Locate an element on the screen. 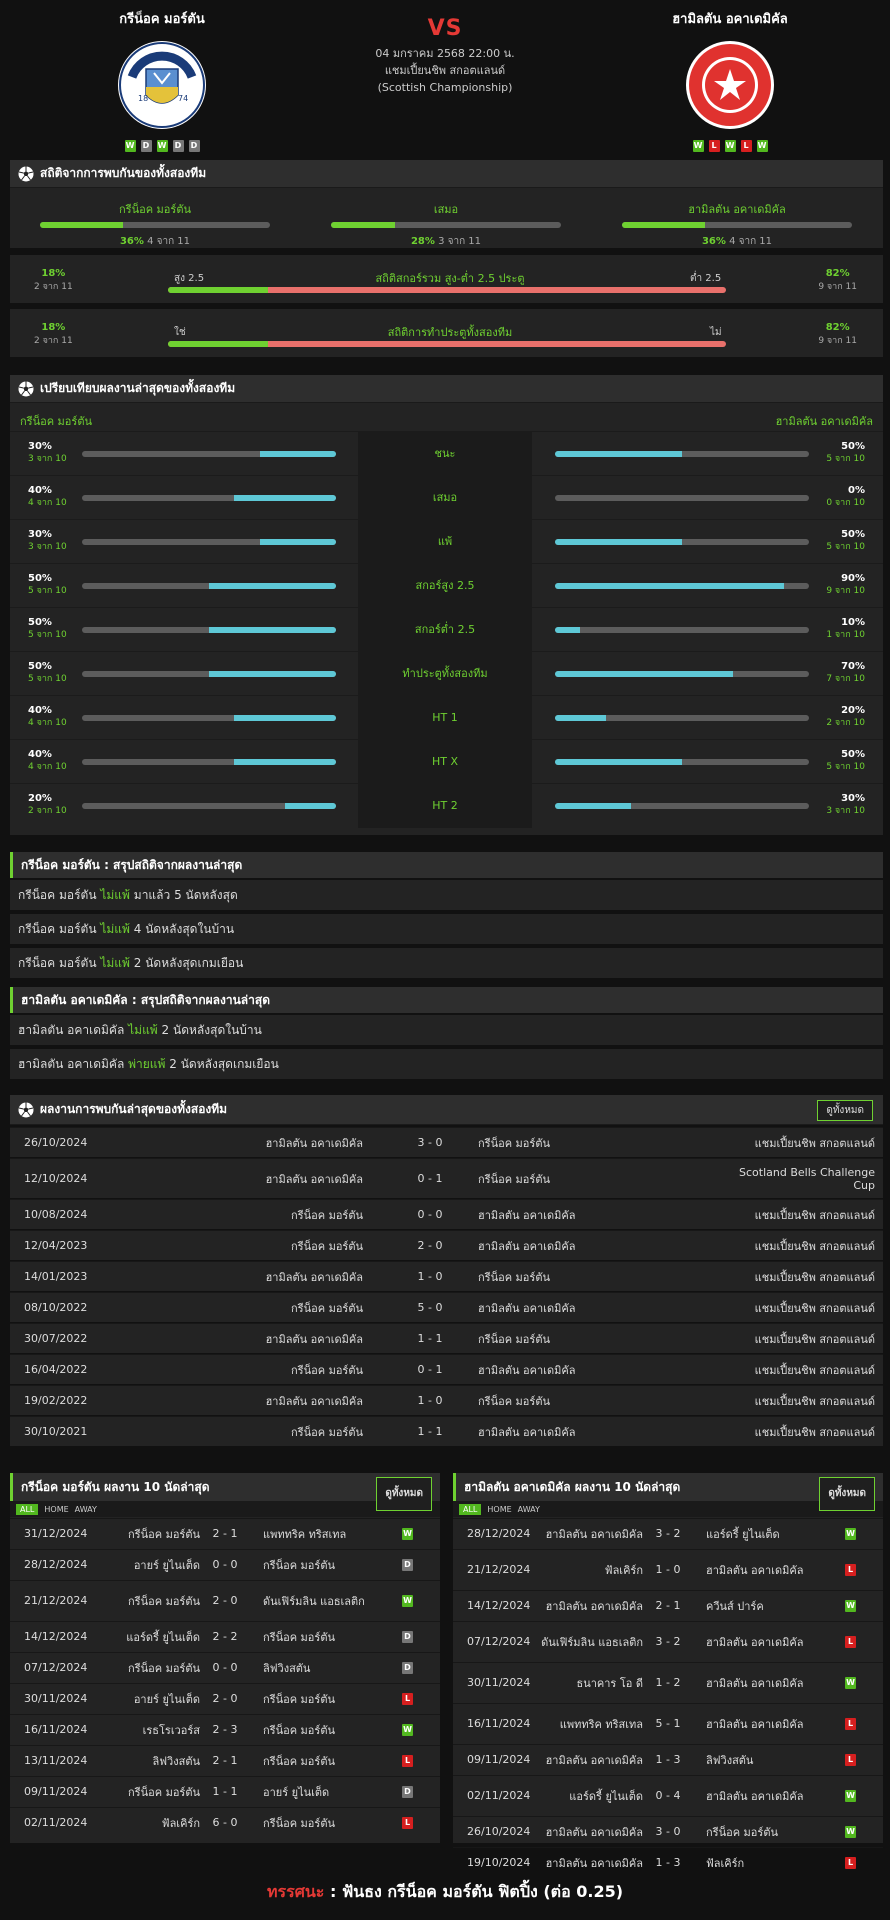 The width and height of the screenshot is (890, 1920). away-team: ควีนส์ ปาร์ค is located at coordinates (735, 1606).